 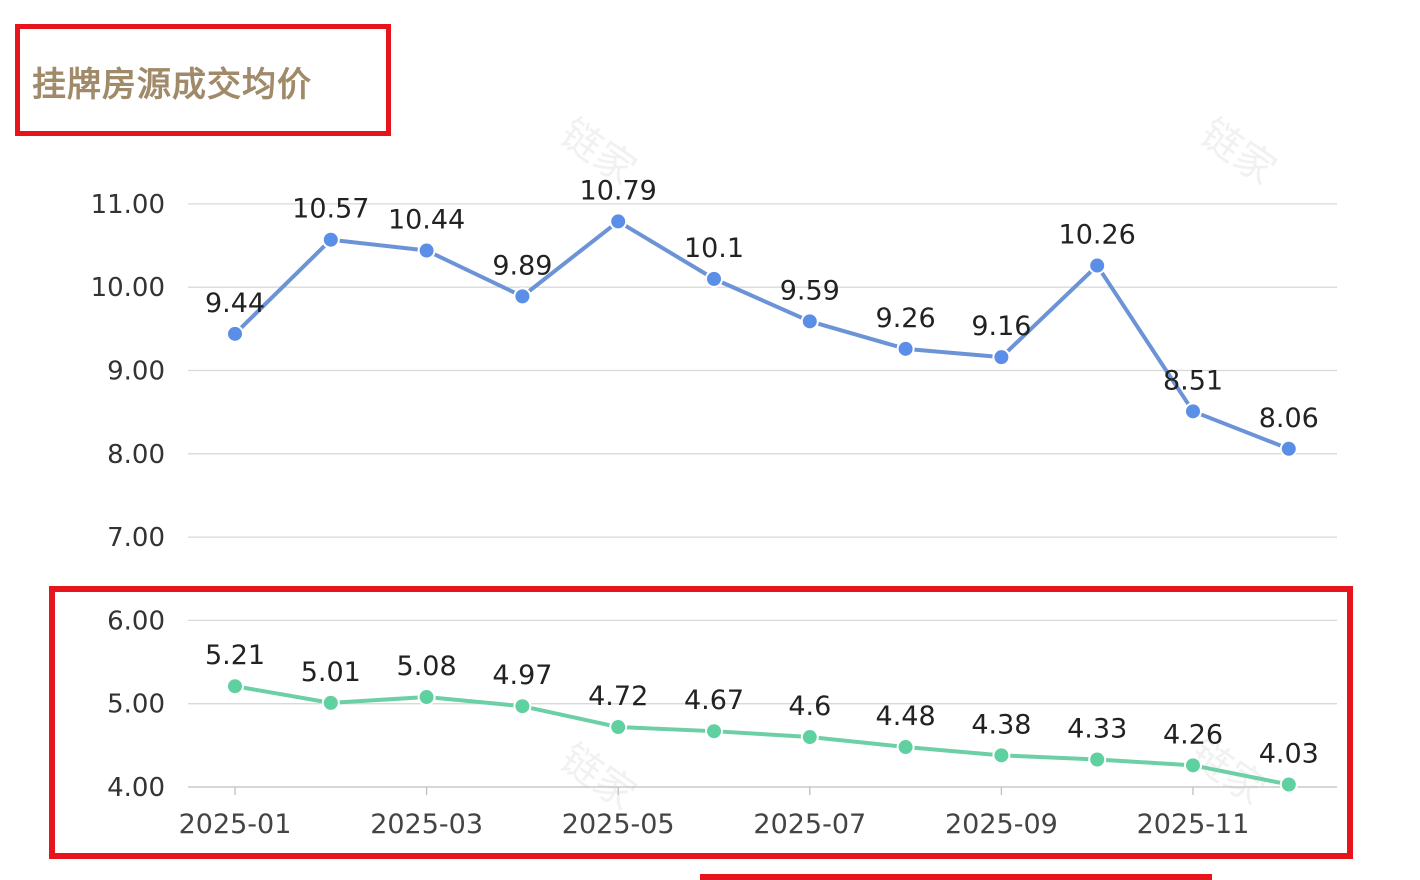 What do you see at coordinates (809, 706) in the screenshot?
I see `deal-data-label: 4.6` at bounding box center [809, 706].